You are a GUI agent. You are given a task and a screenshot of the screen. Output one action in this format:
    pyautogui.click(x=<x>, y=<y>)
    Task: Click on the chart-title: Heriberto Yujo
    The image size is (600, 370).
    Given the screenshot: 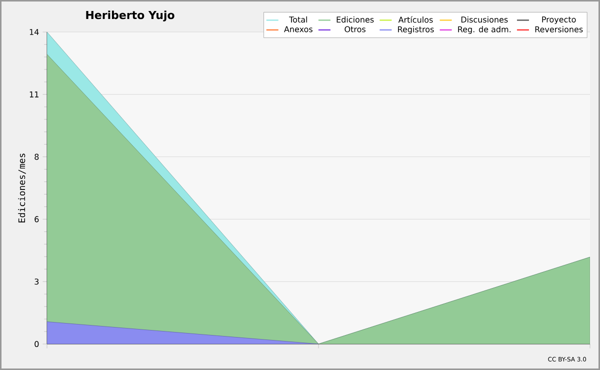 What is the action you would take?
    pyautogui.click(x=130, y=16)
    